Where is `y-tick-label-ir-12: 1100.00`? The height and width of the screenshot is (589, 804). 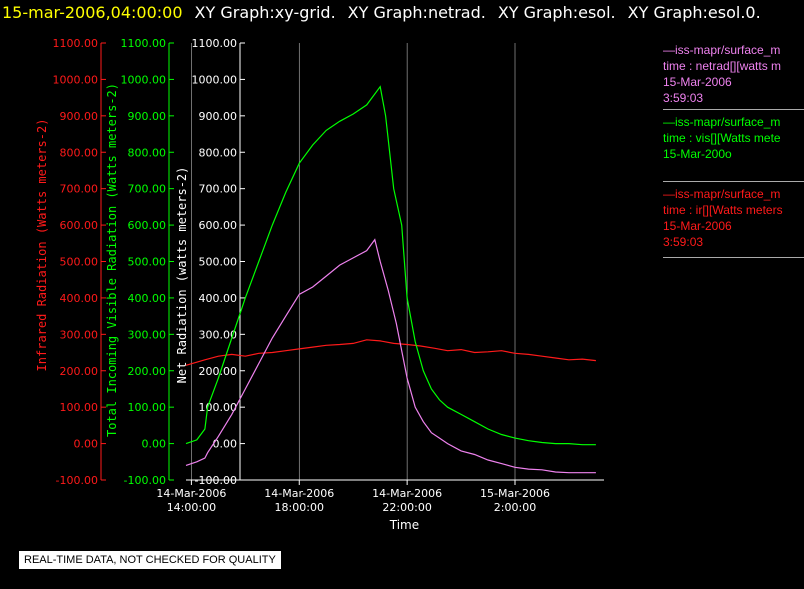 y-tick-label-ir-12: 1100.00 is located at coordinates (76, 43).